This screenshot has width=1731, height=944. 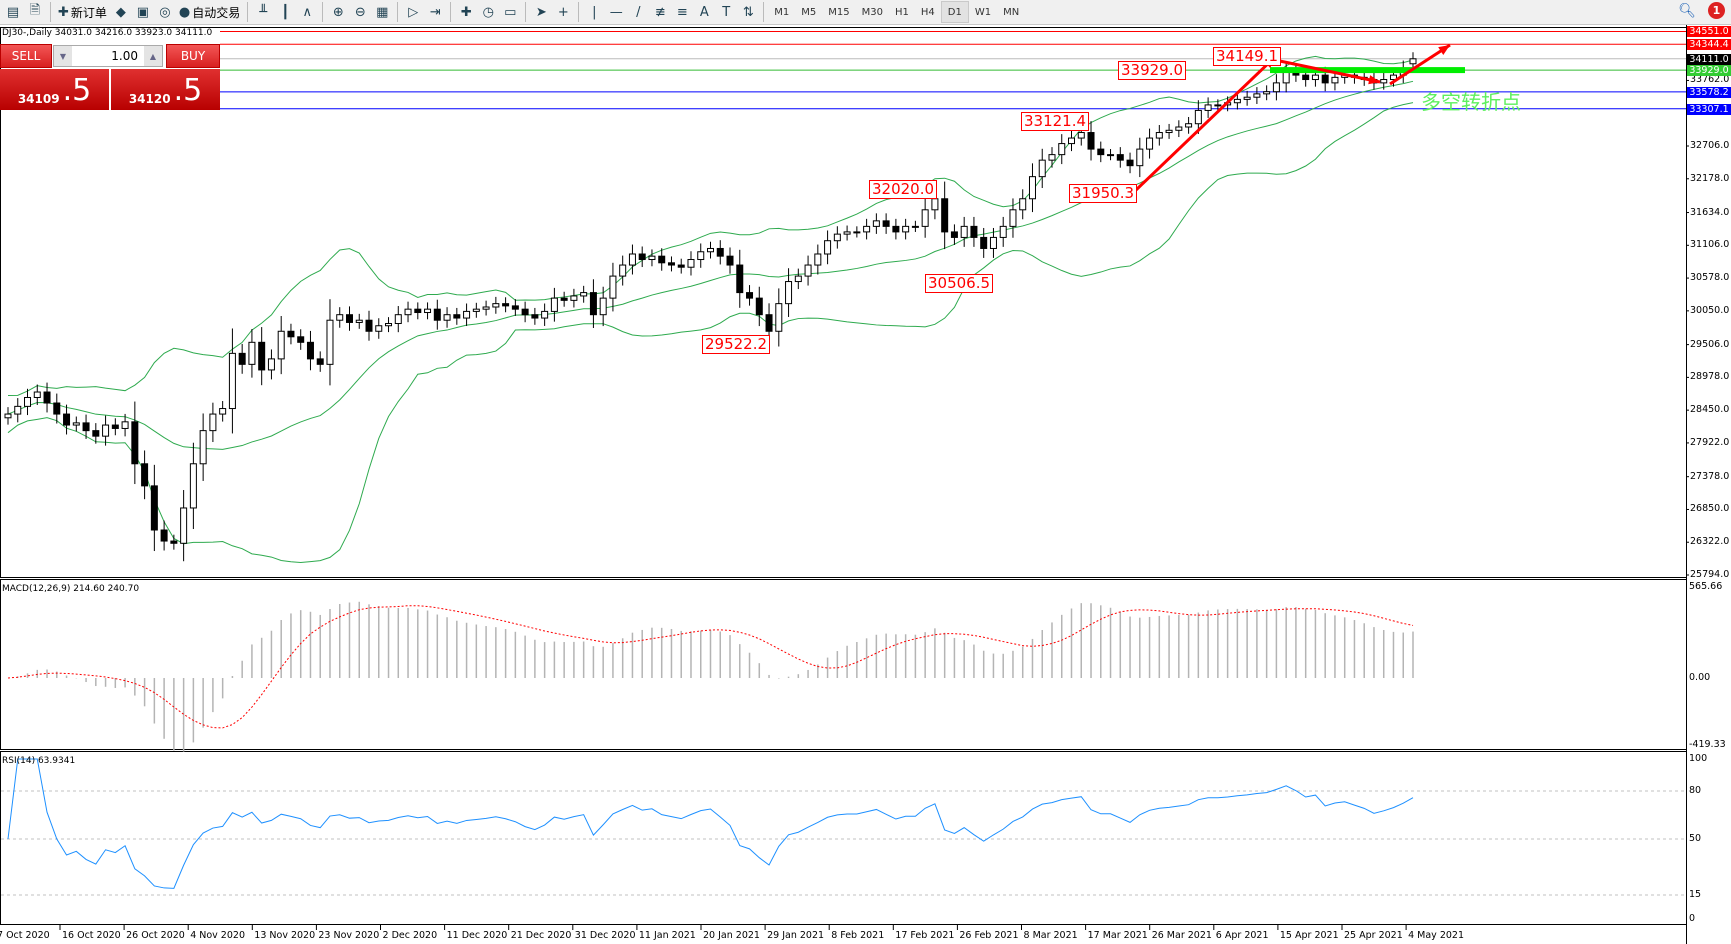 What do you see at coordinates (26, 56) in the screenshot?
I see `sell-button: SELL` at bounding box center [26, 56].